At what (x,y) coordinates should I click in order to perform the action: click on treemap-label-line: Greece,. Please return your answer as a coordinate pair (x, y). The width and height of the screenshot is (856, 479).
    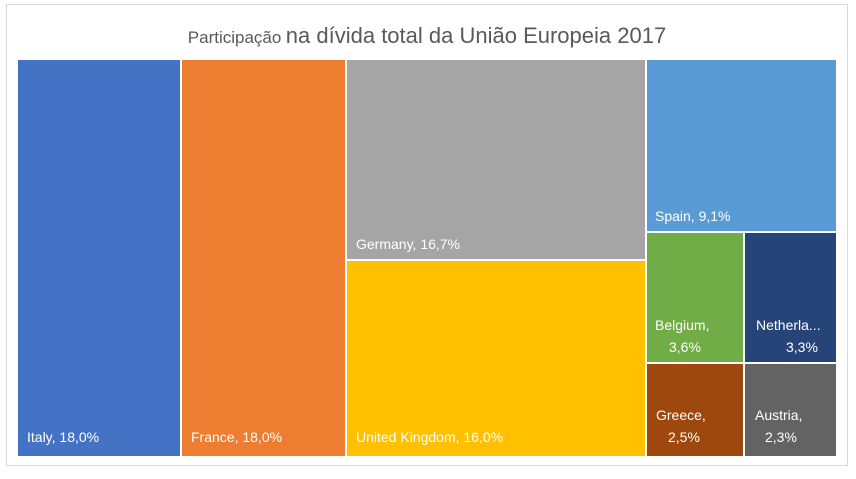
    Looking at the image, I should click on (681, 415).